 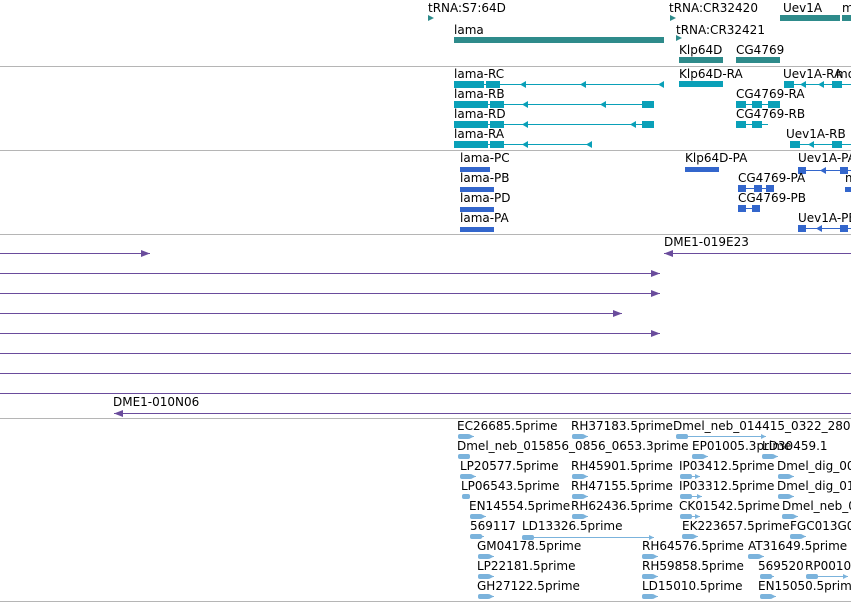 I want to click on ests-feature: Dmel_neb_0, so click(x=816, y=509).